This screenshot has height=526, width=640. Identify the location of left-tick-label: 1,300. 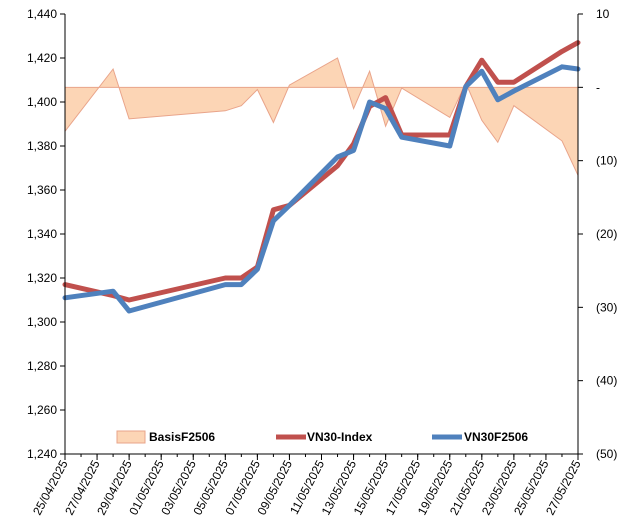
(42, 322).